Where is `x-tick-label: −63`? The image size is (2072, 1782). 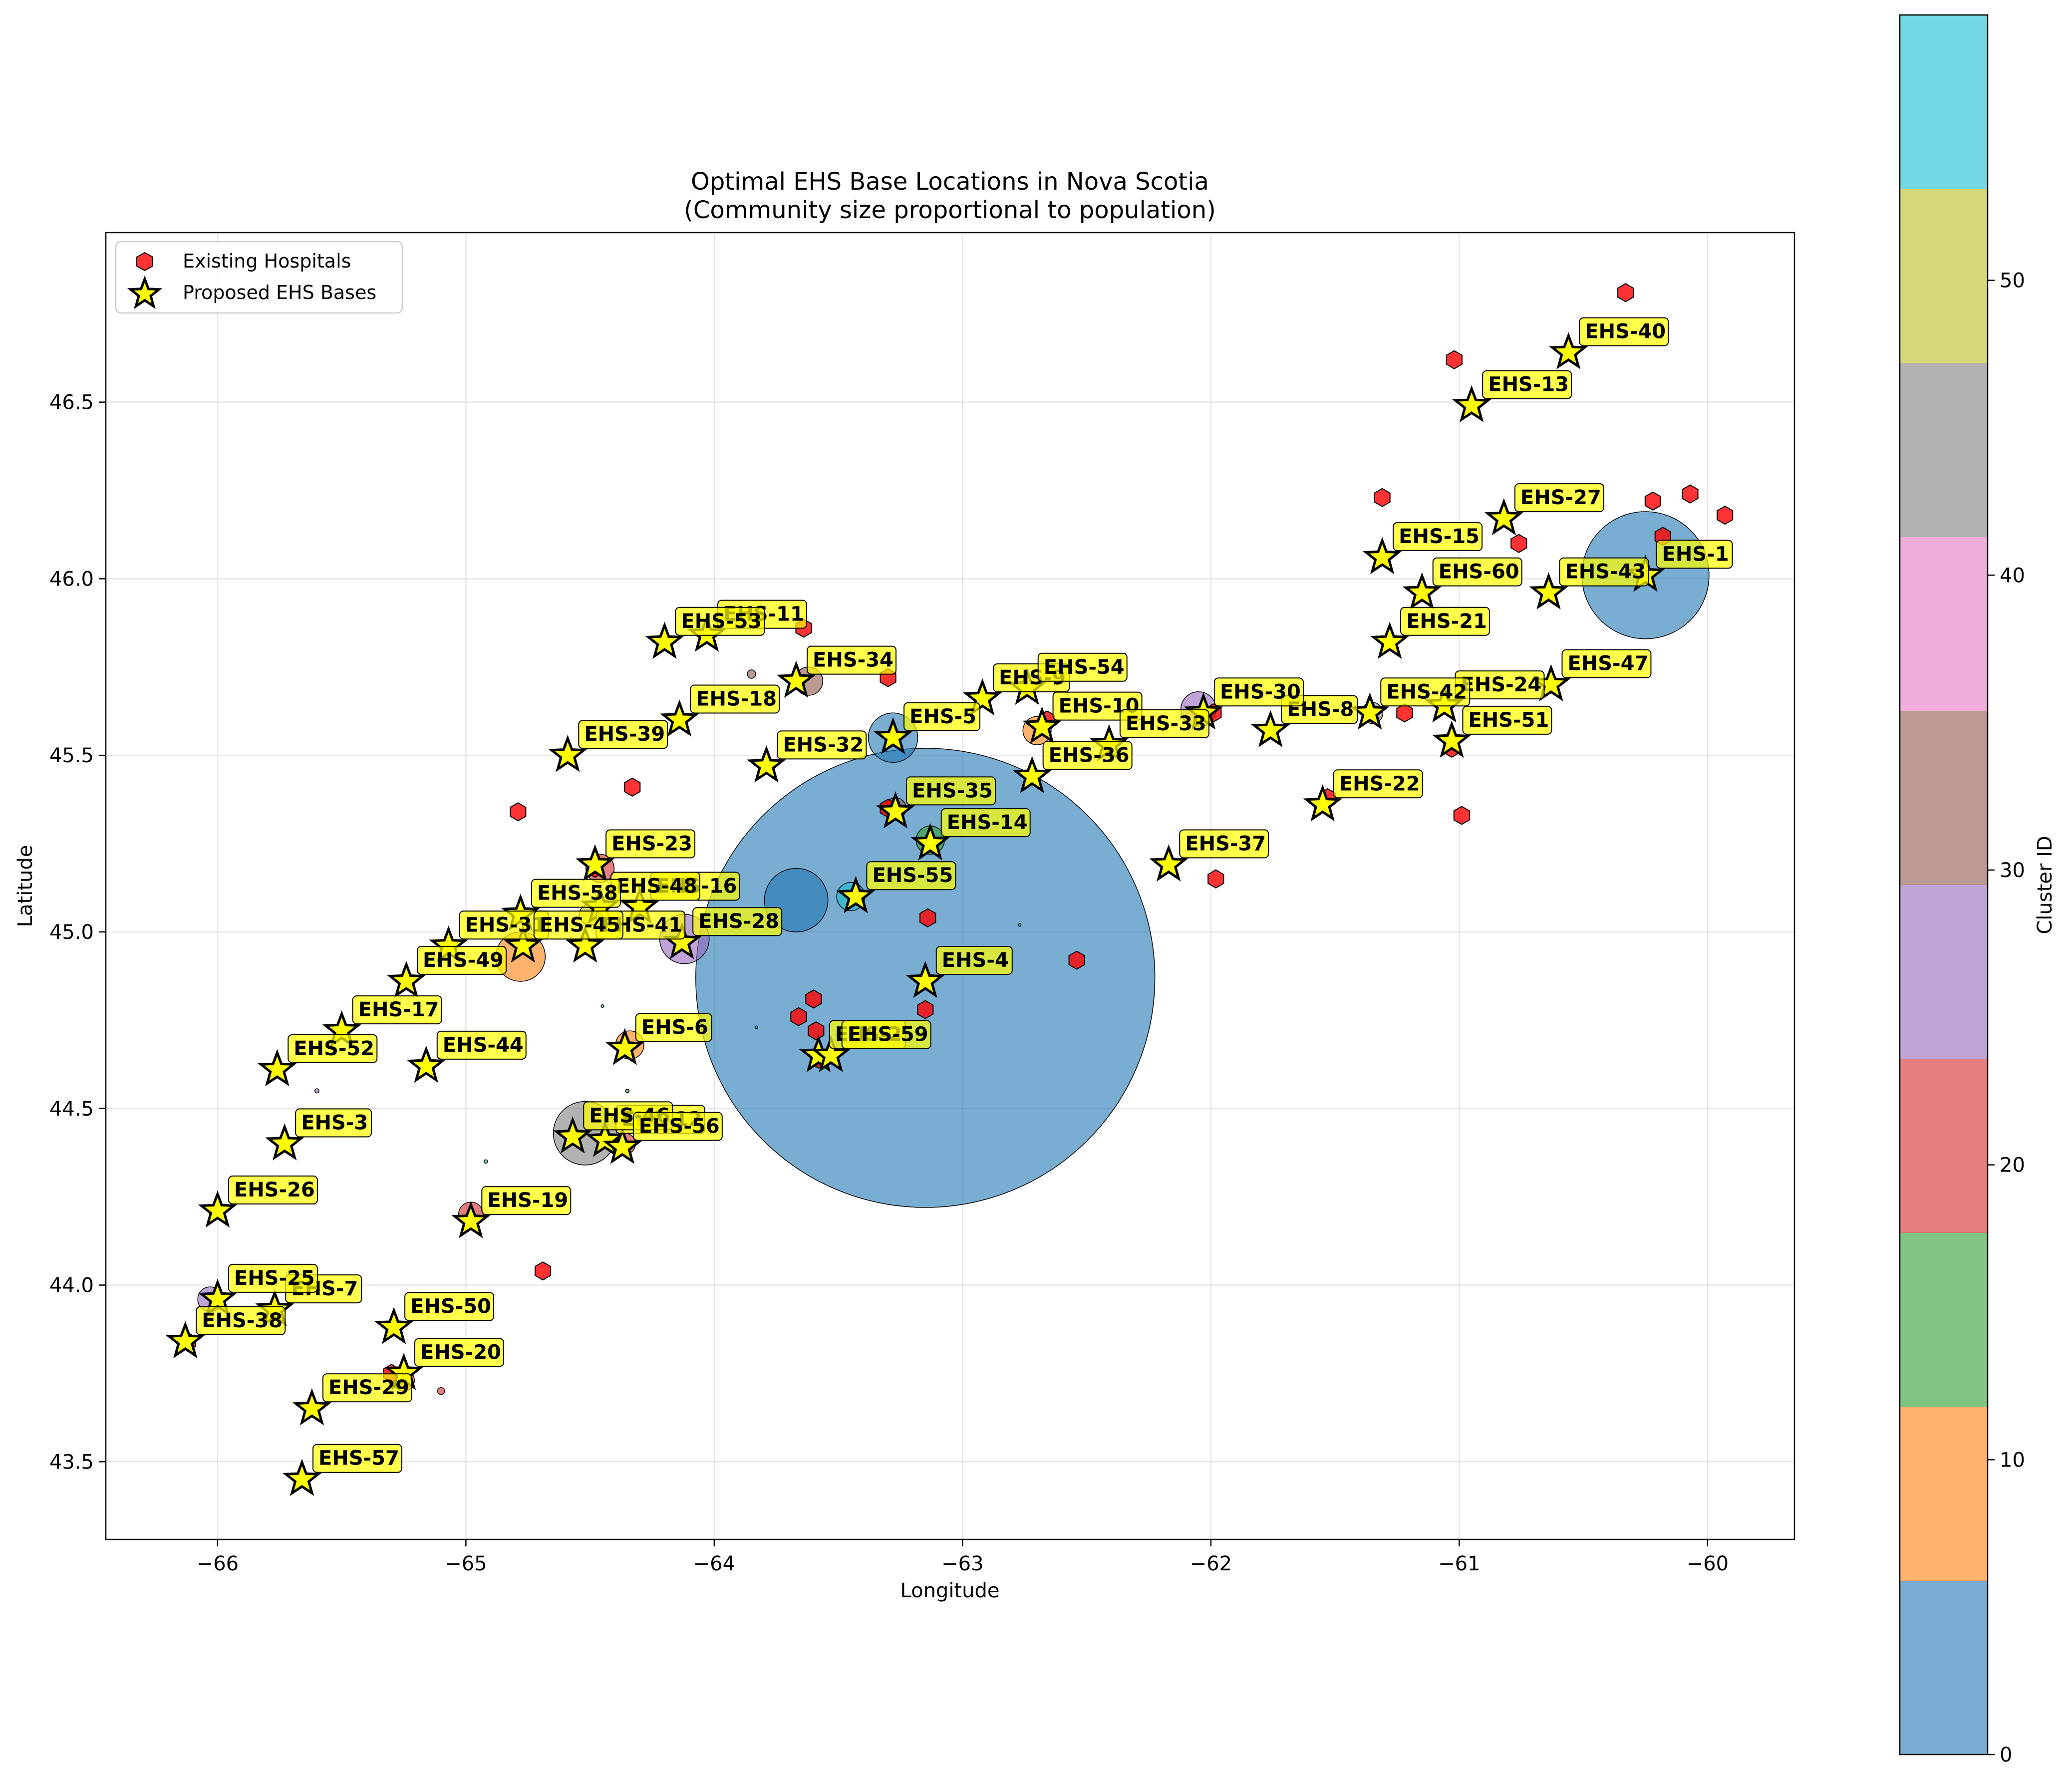 x-tick-label: −63 is located at coordinates (962, 1563).